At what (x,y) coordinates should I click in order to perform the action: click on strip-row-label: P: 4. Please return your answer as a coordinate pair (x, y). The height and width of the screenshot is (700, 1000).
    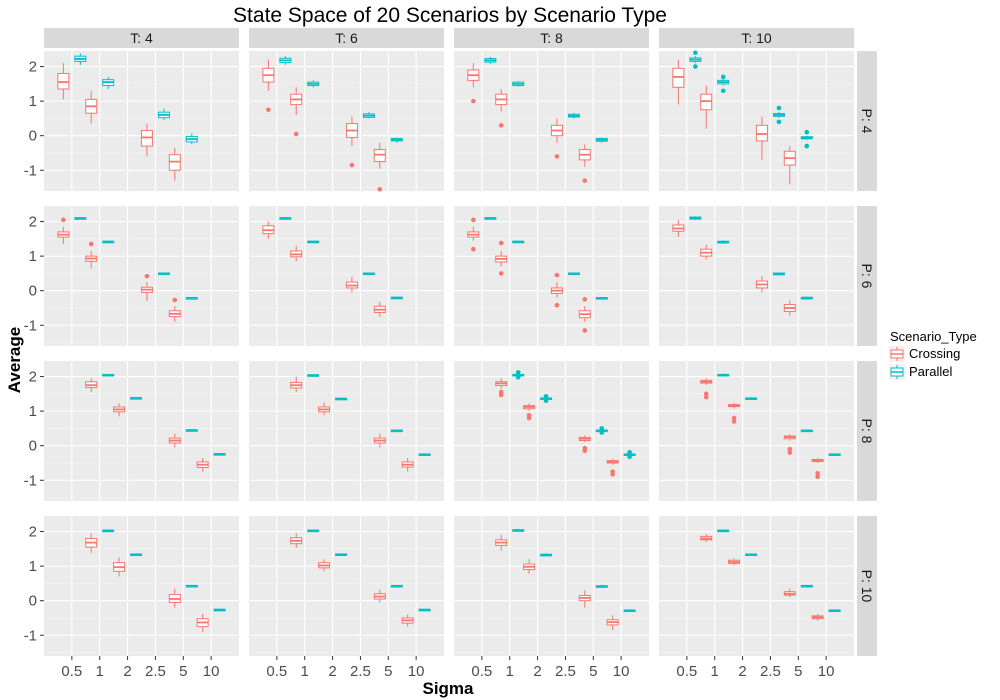
    Looking at the image, I should click on (867, 121).